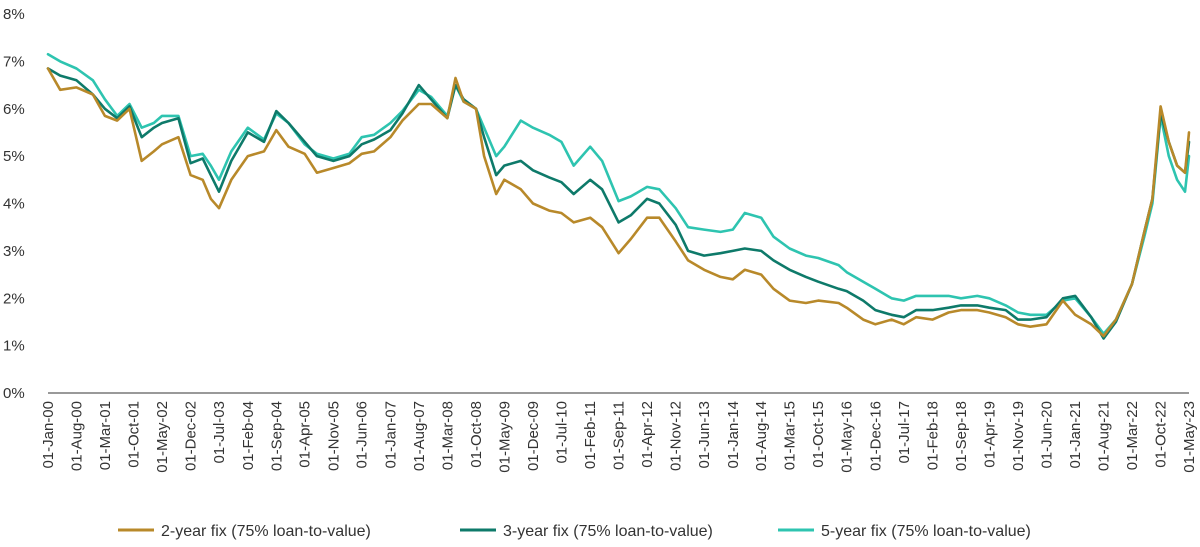  I want to click on x-tick-label: 01-Sep-18, so click(961, 436).